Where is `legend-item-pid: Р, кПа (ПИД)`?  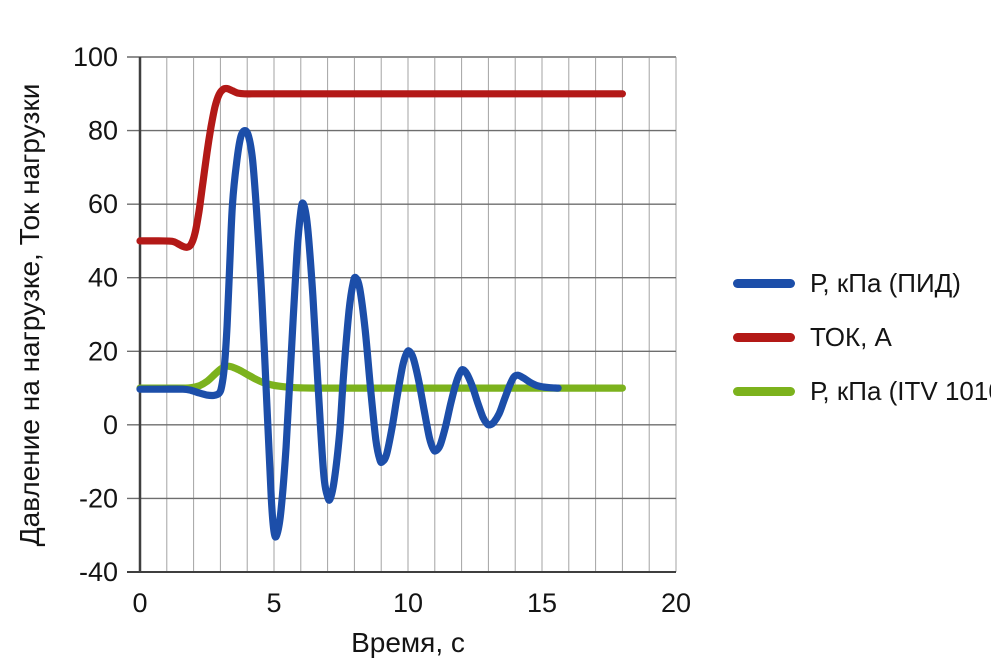 legend-item-pid: Р, кПа (ПИД) is located at coordinates (862, 283).